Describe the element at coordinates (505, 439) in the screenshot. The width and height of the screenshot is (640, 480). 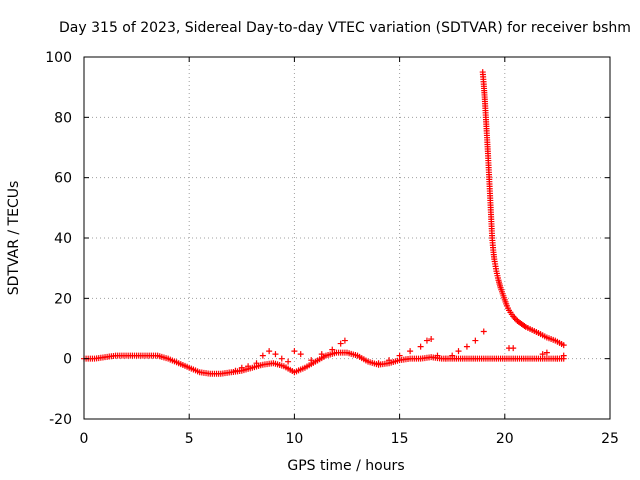
I see `x-tick-label: 20` at that location.